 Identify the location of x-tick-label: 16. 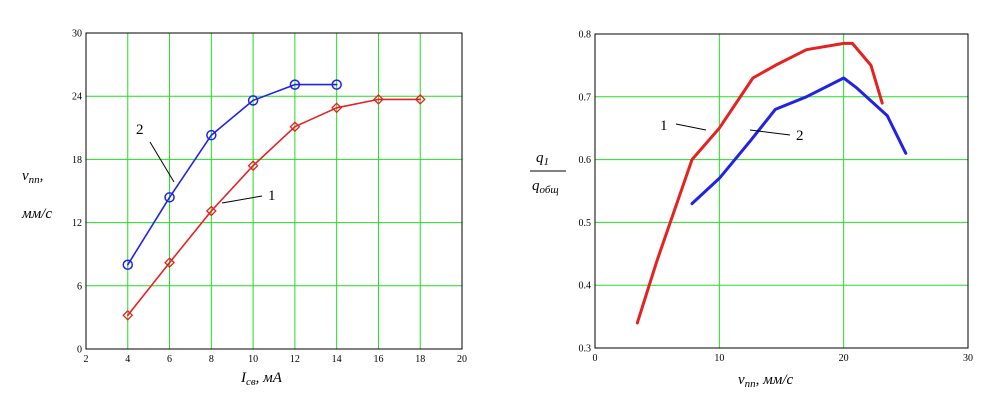
(378, 359).